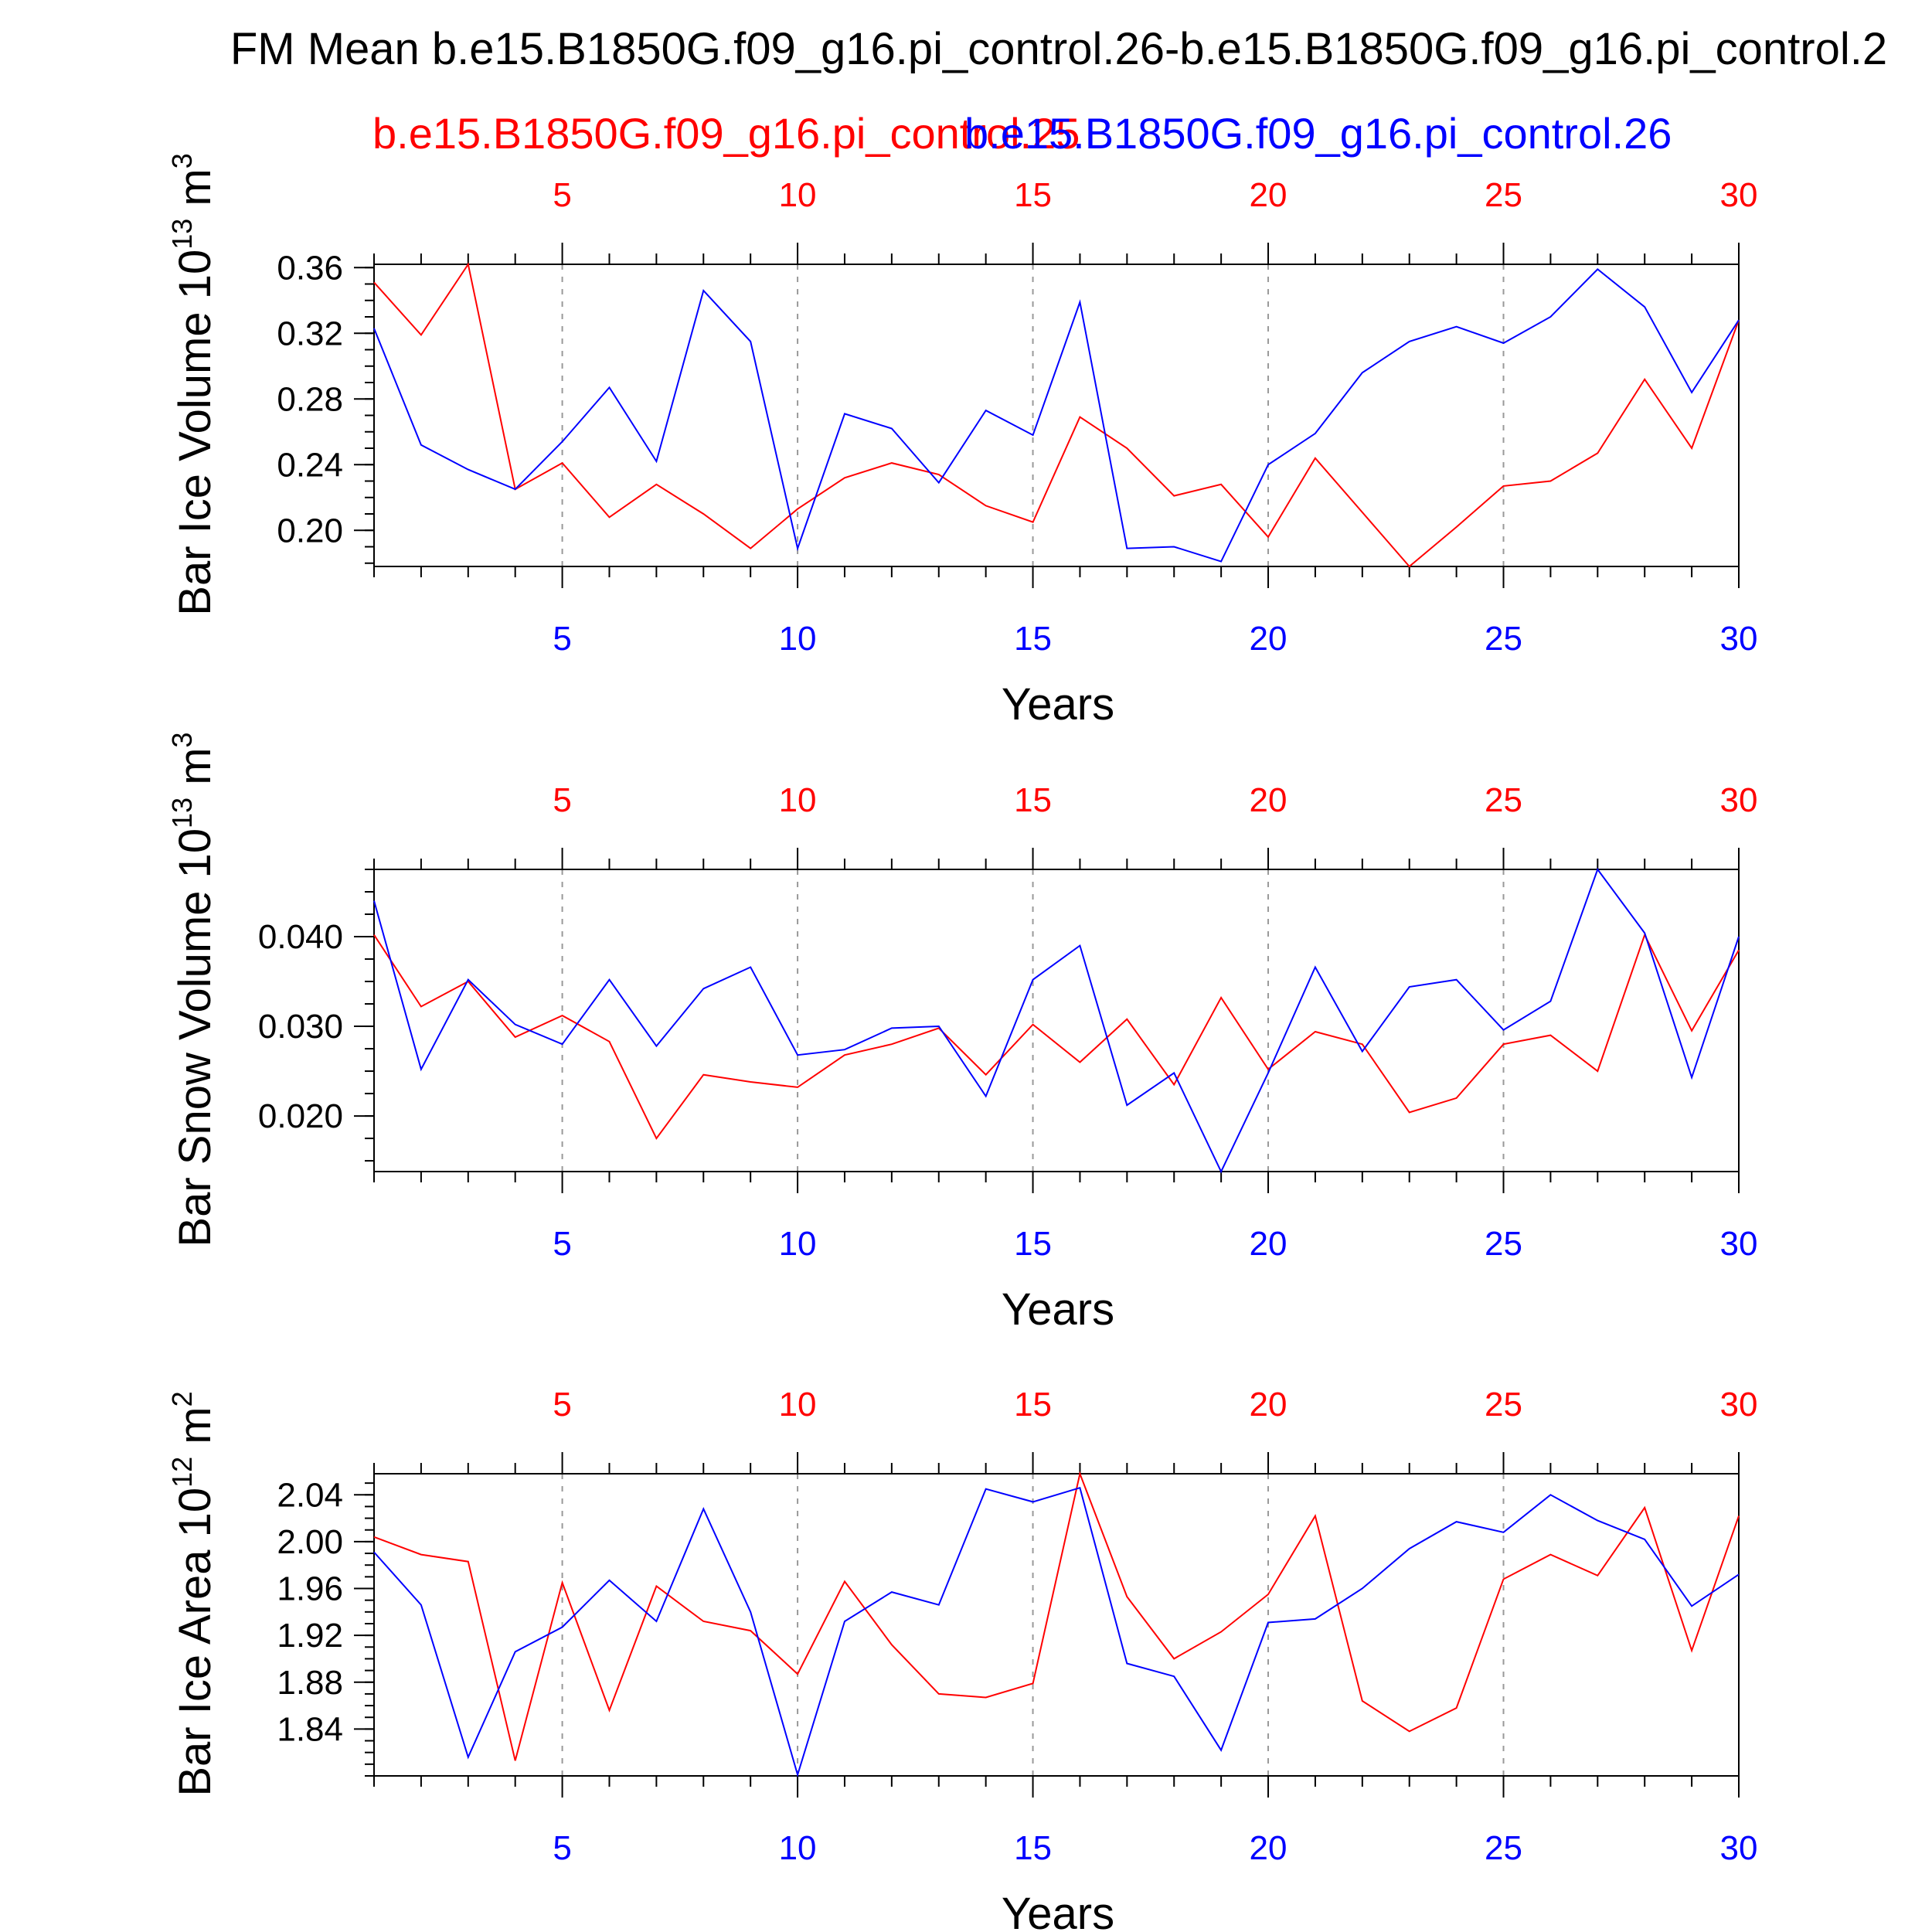  I want to click on chart-3-bottom-tick-label: 15, so click(1033, 1848).